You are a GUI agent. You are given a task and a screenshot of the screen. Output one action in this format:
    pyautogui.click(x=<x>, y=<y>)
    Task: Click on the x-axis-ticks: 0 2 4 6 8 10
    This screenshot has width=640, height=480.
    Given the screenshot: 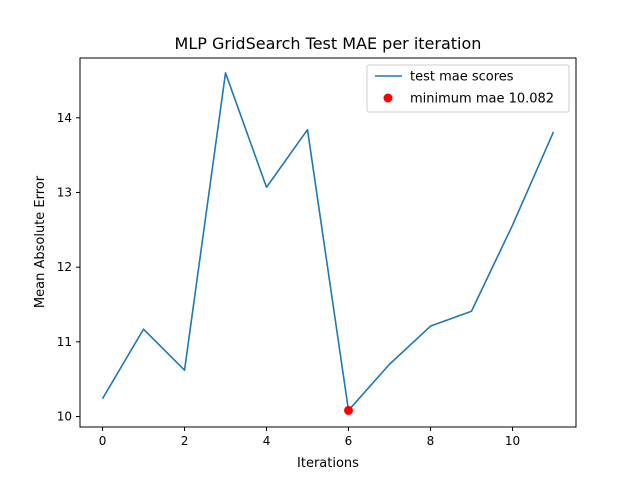 What is the action you would take?
    pyautogui.click(x=309, y=437)
    